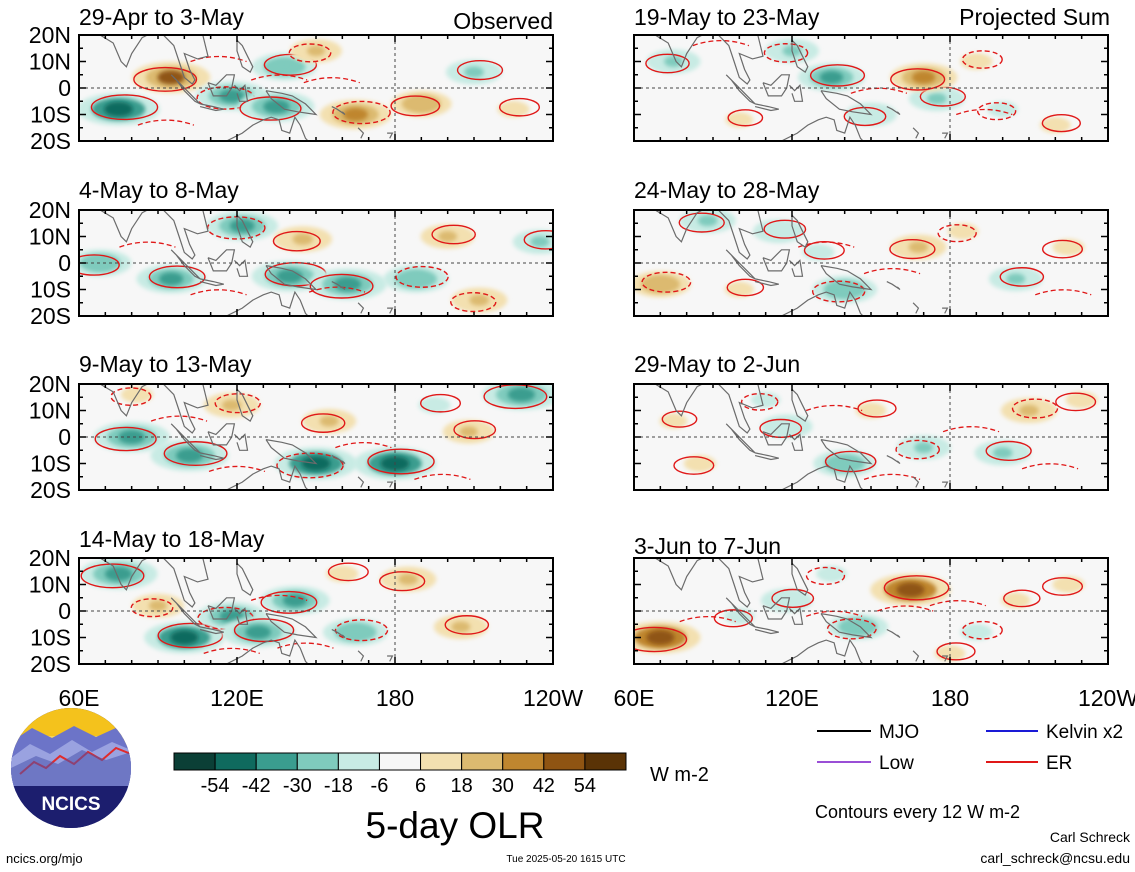 The width and height of the screenshot is (1135, 872). I want to click on panel-period: 29-Apr to 3-May, so click(161, 17).